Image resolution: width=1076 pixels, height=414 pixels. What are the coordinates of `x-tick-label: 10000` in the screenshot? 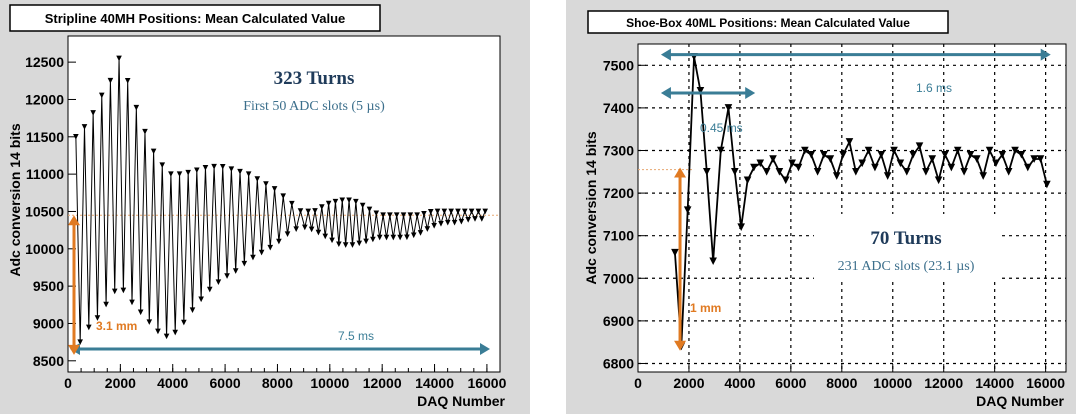 It's located at (892, 383).